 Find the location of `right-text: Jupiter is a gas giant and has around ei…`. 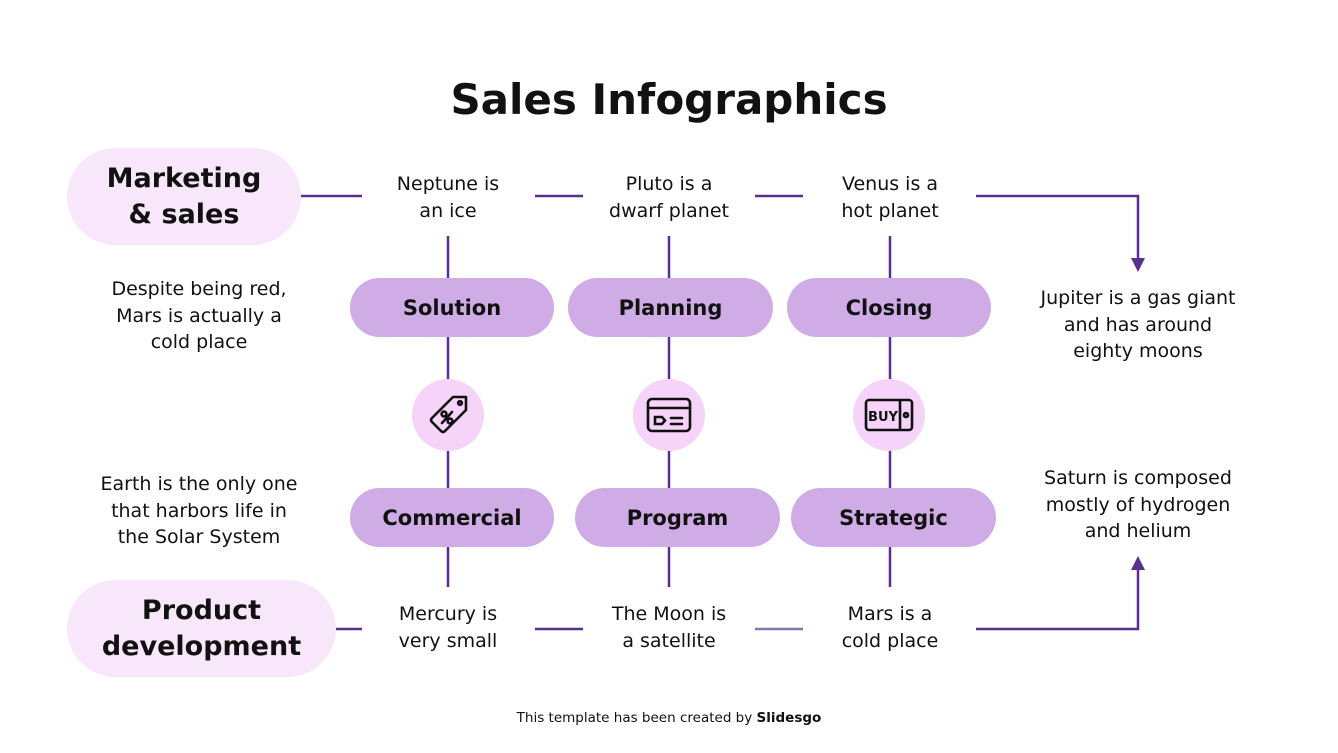

right-text: Jupiter is a gas giant and has around ei… is located at coordinates (1138, 324).